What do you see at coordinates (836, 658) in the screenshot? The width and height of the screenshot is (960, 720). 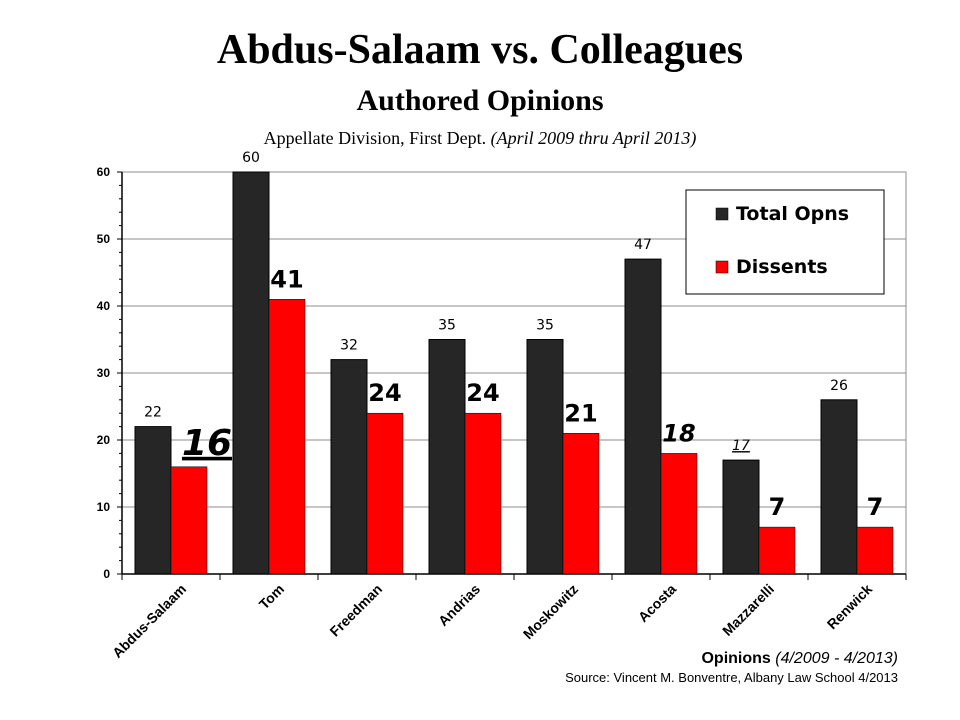 I see `x-axis-note-period: (4/2009 - 4/2013)` at bounding box center [836, 658].